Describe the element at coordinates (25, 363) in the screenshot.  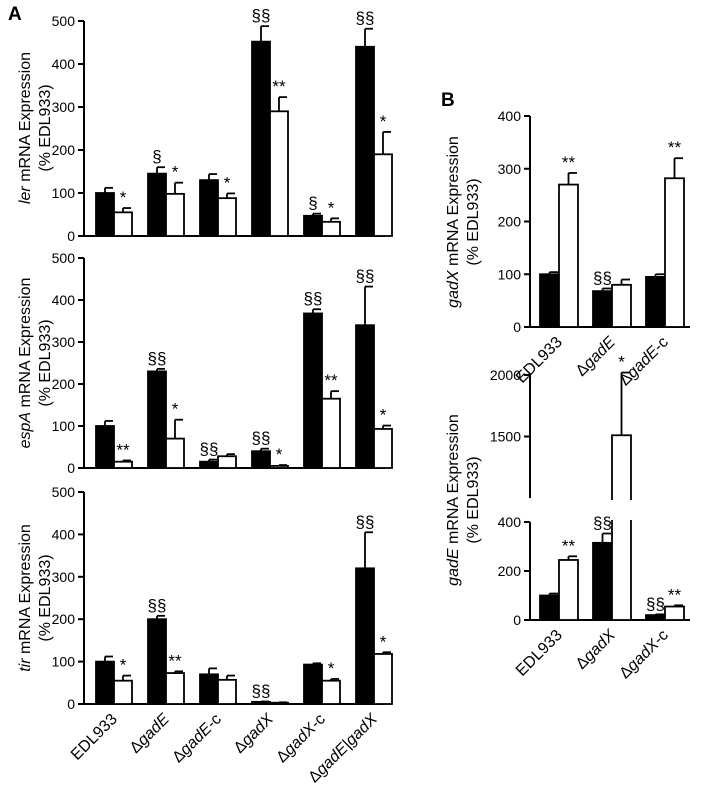
I see `y-axis-label: espA mRNA Expression` at that location.